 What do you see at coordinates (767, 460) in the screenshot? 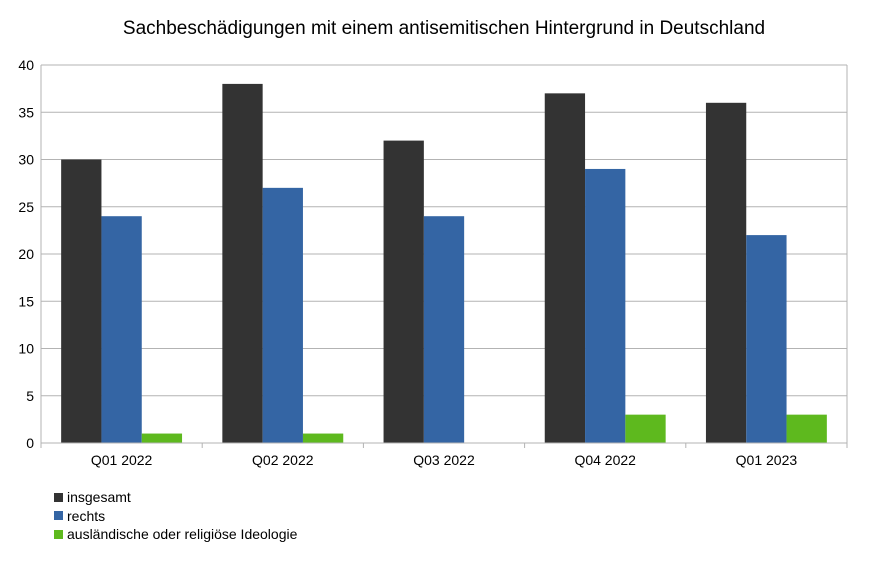
I see `x-tick-label-4: Q01 2023` at bounding box center [767, 460].